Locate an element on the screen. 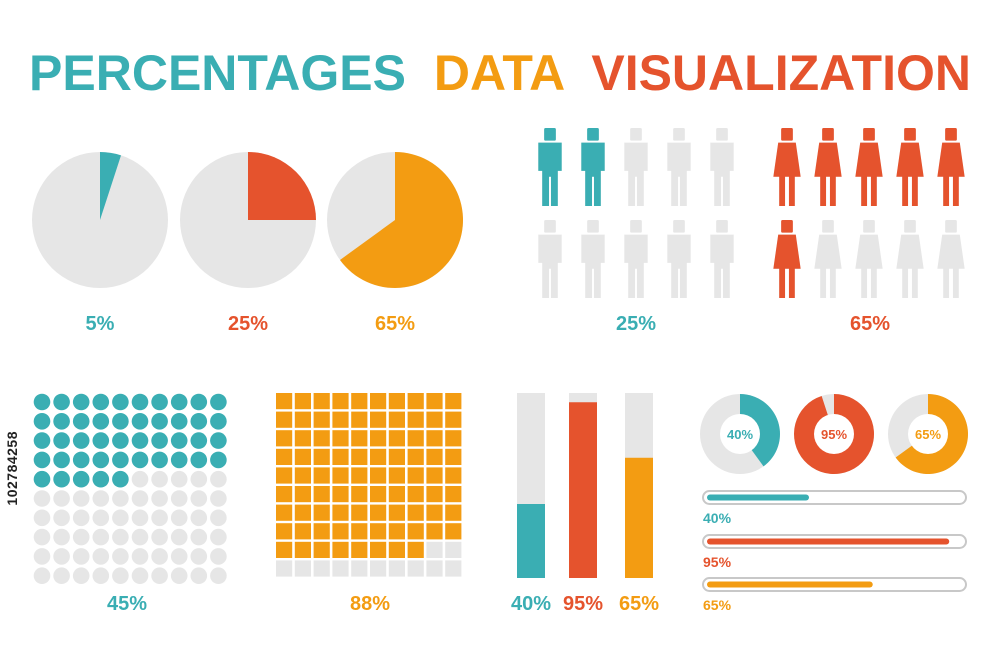  progress-bars: 40% 95% 65% is located at coordinates (834, 551).